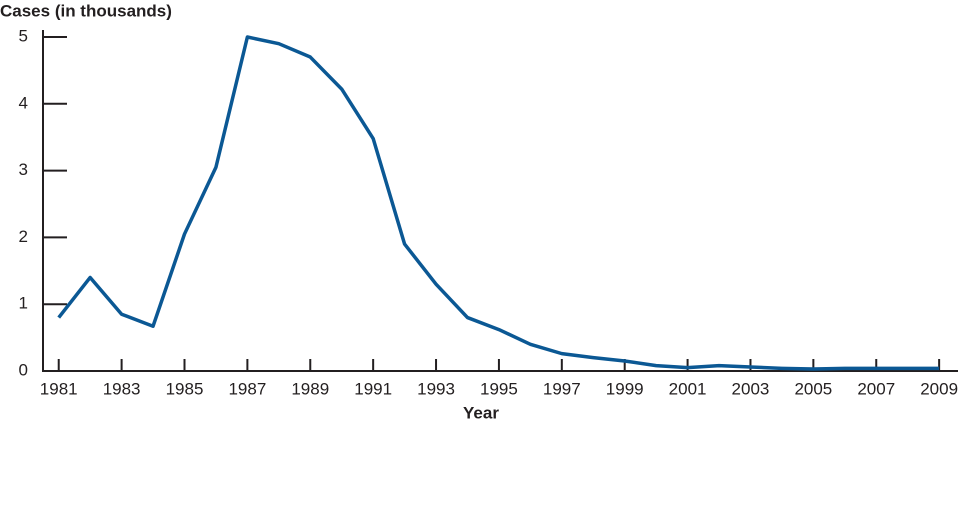 Image resolution: width=960 pixels, height=510 pixels. I want to click on x-tick-label: 1999, so click(625, 388).